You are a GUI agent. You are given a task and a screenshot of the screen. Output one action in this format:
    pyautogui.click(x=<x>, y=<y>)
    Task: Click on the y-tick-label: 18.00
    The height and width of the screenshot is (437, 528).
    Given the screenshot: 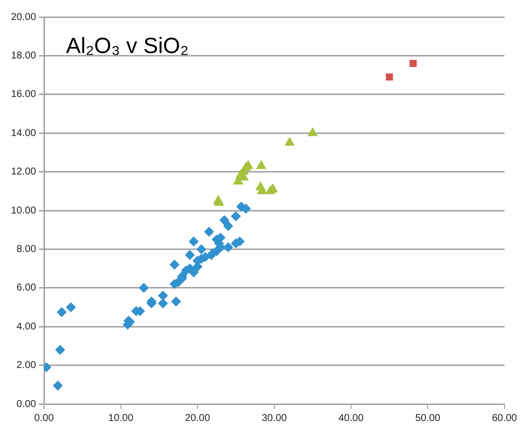 What is the action you would take?
    pyautogui.click(x=23, y=56)
    